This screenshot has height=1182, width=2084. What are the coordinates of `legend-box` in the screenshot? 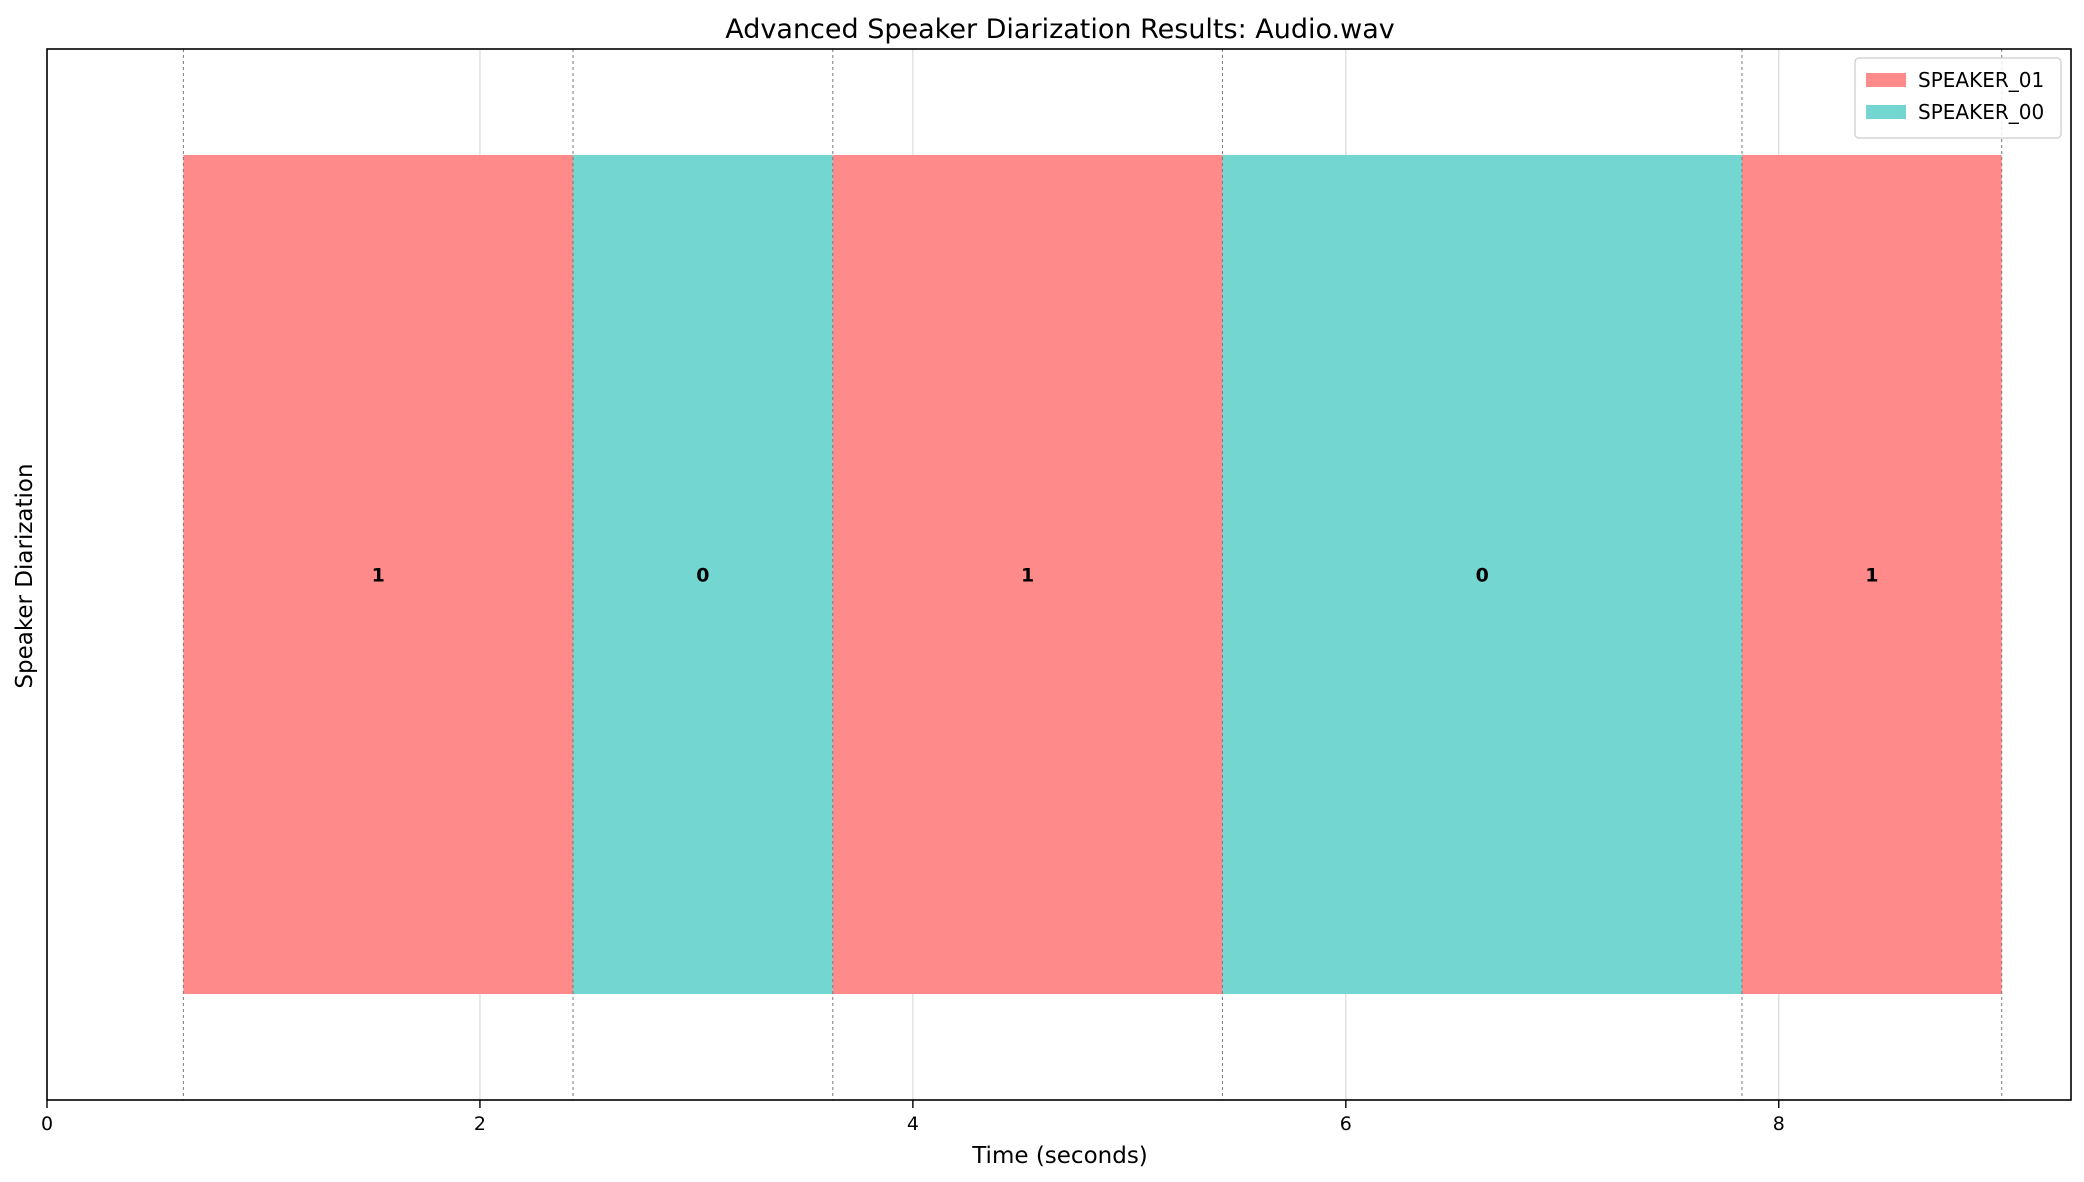 It's located at (1958, 98).